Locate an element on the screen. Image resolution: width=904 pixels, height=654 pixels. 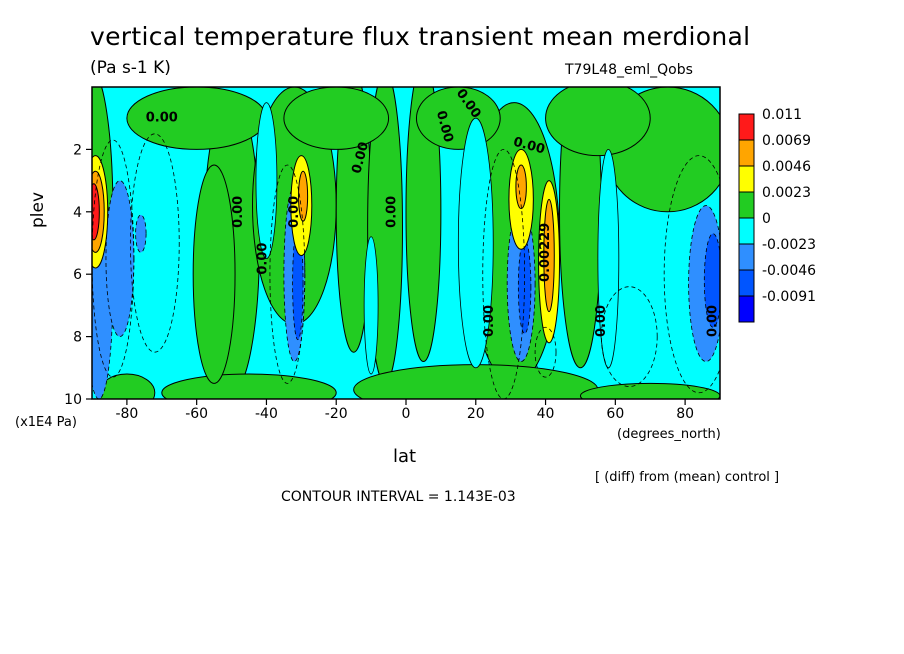
x-tick-label: -20 is located at coordinates (336, 414).